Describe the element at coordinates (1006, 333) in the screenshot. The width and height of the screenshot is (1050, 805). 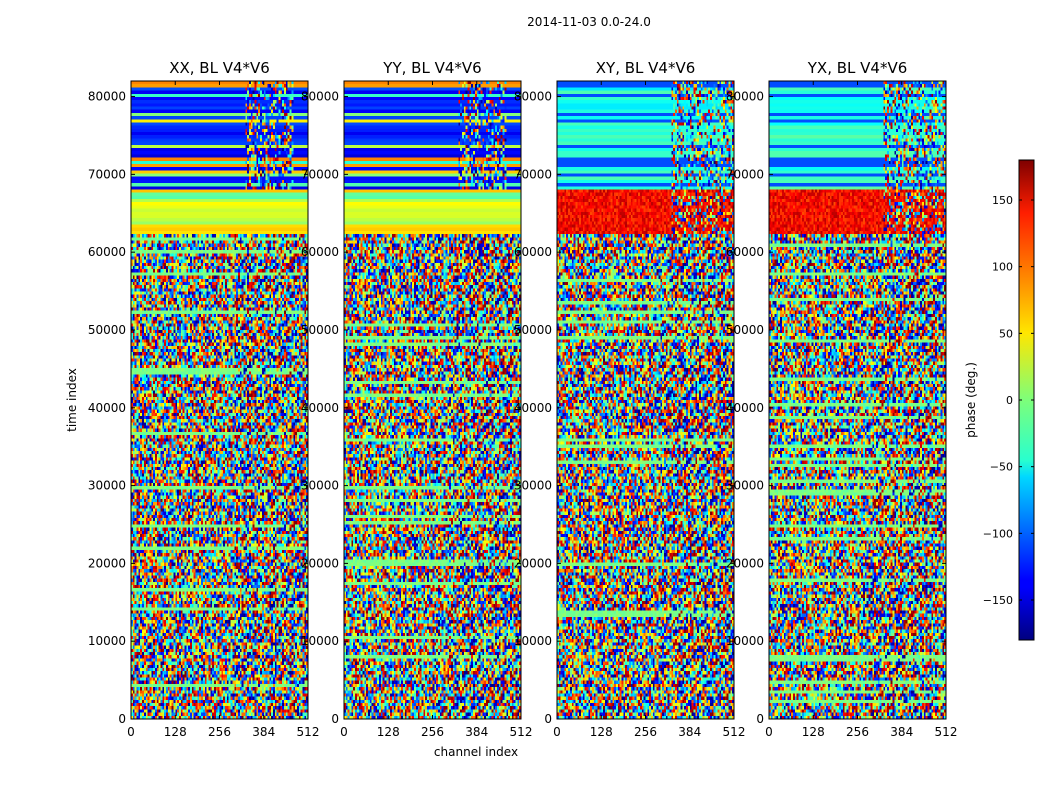
I see `colorbar-tick-label: 50` at that location.